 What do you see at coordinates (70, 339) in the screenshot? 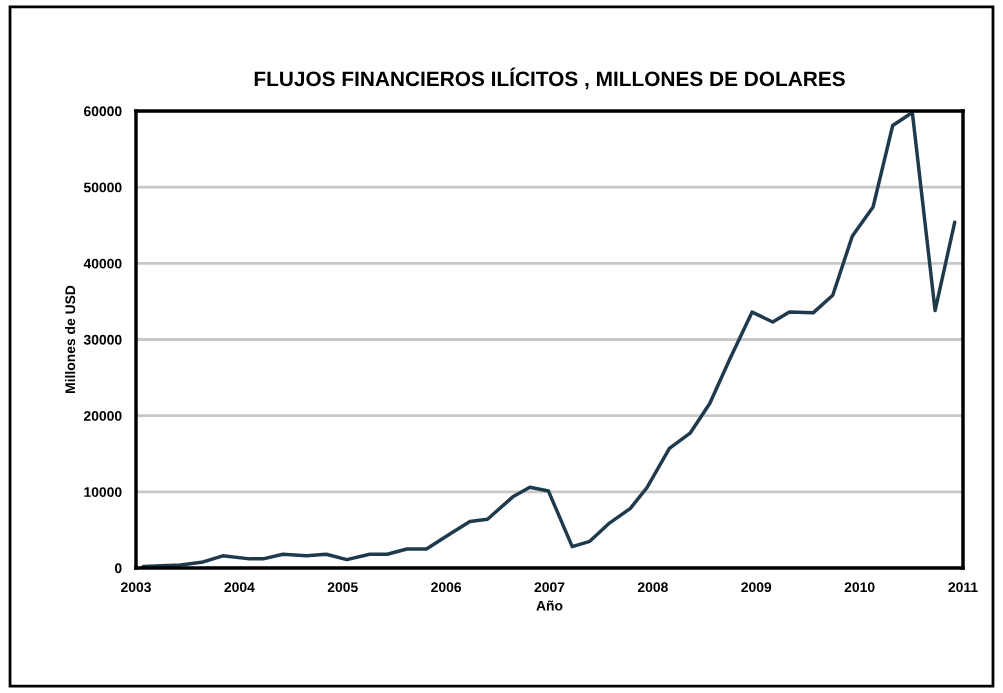
I see `y-axis-title: Millones de USD` at bounding box center [70, 339].